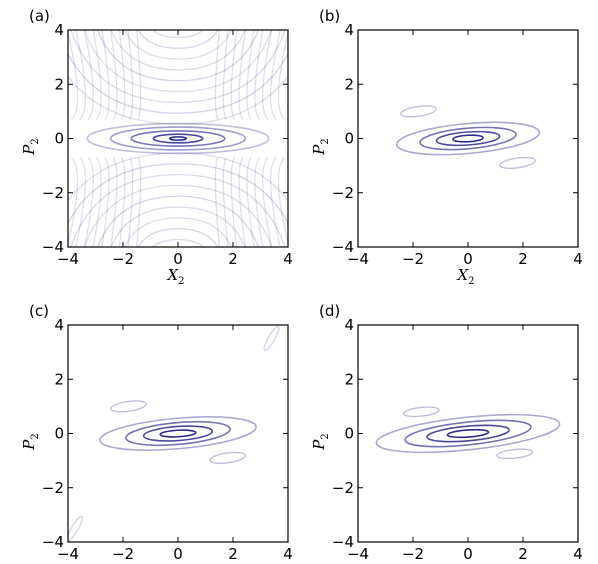 The image size is (598, 564). I want to click on x-axis-label: X2, so click(465, 276).